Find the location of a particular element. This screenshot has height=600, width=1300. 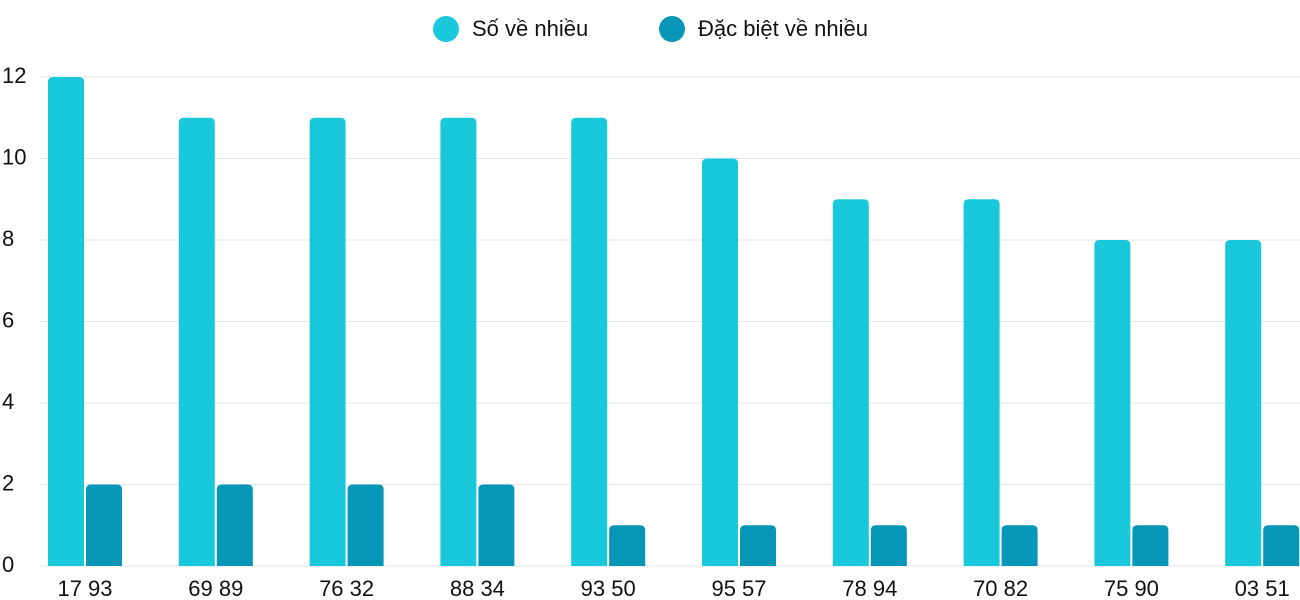

x-tick-label: 69 89 is located at coordinates (215, 588).